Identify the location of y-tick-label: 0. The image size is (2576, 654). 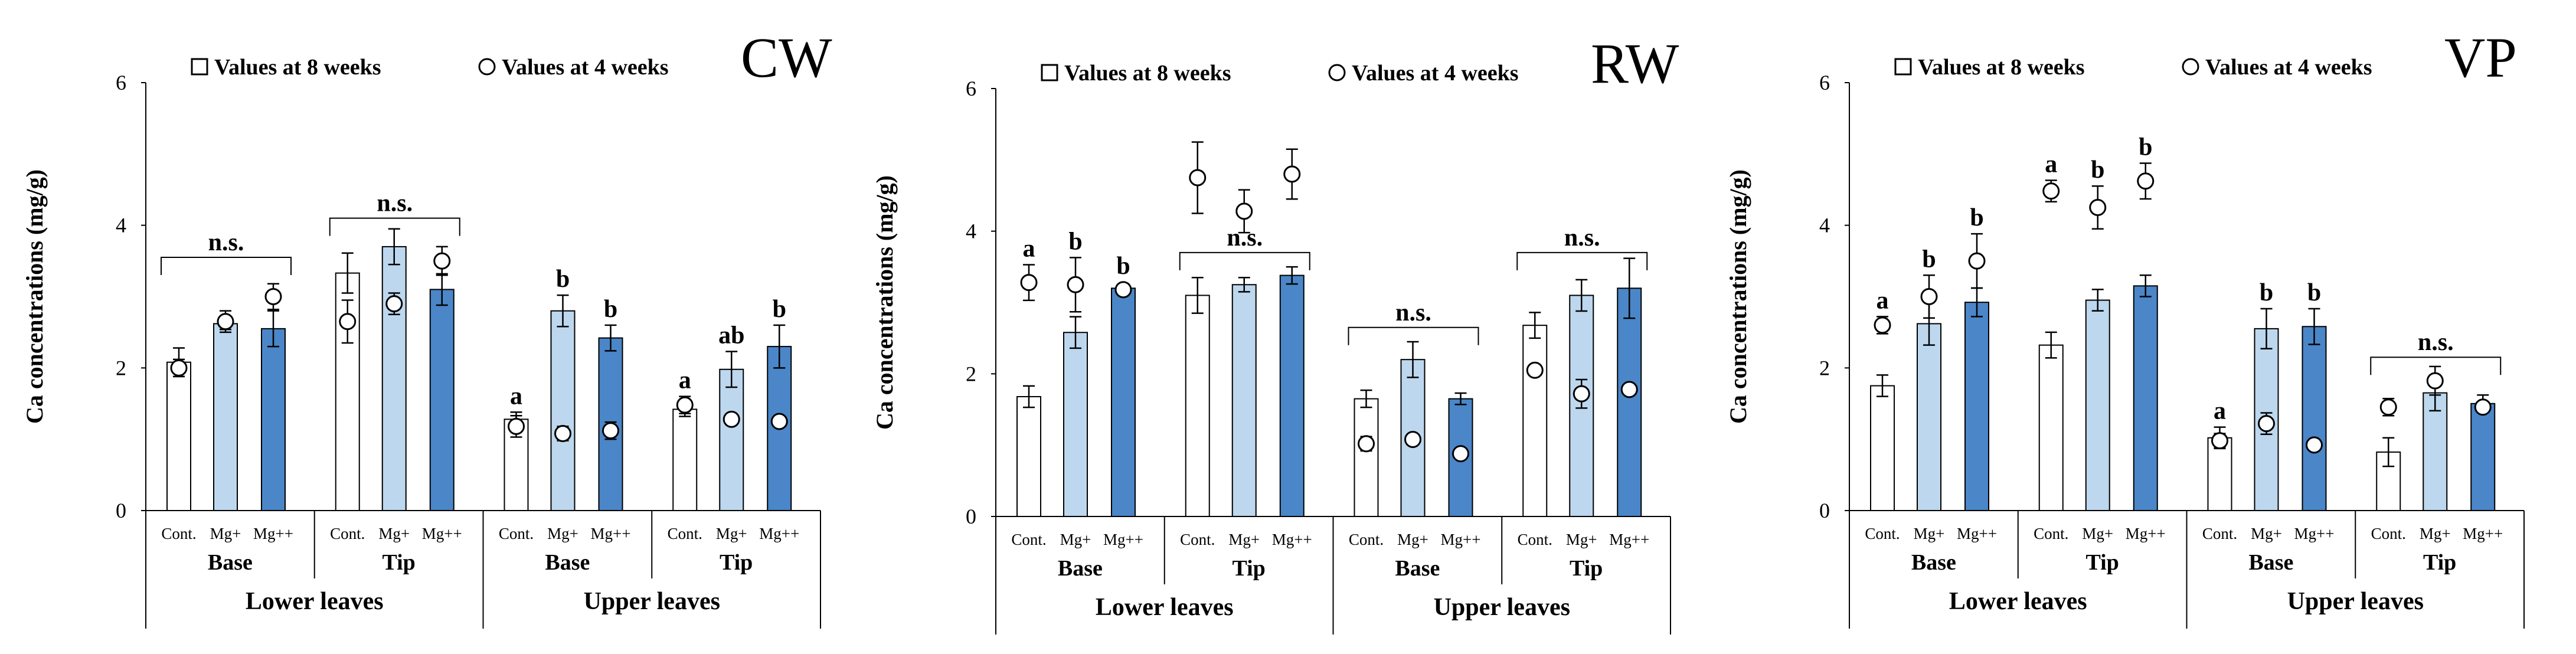
(1824, 510).